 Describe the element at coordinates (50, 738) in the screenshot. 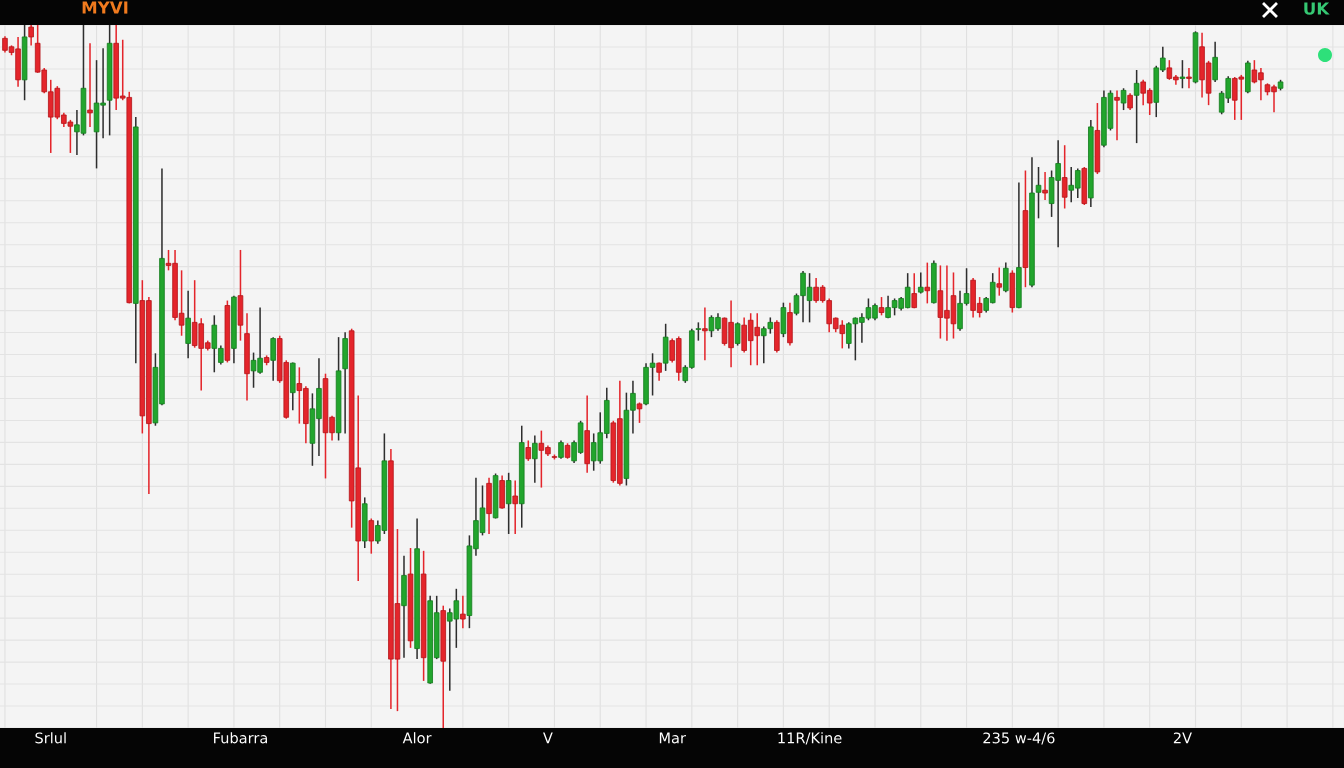

I see `x-tick-label: Srlul` at that location.